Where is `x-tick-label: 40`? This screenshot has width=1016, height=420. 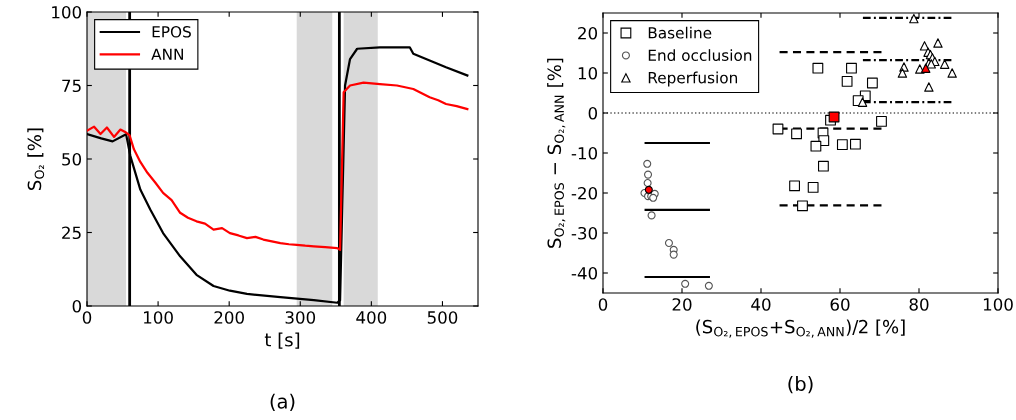 x-tick-label: 40 is located at coordinates (761, 304).